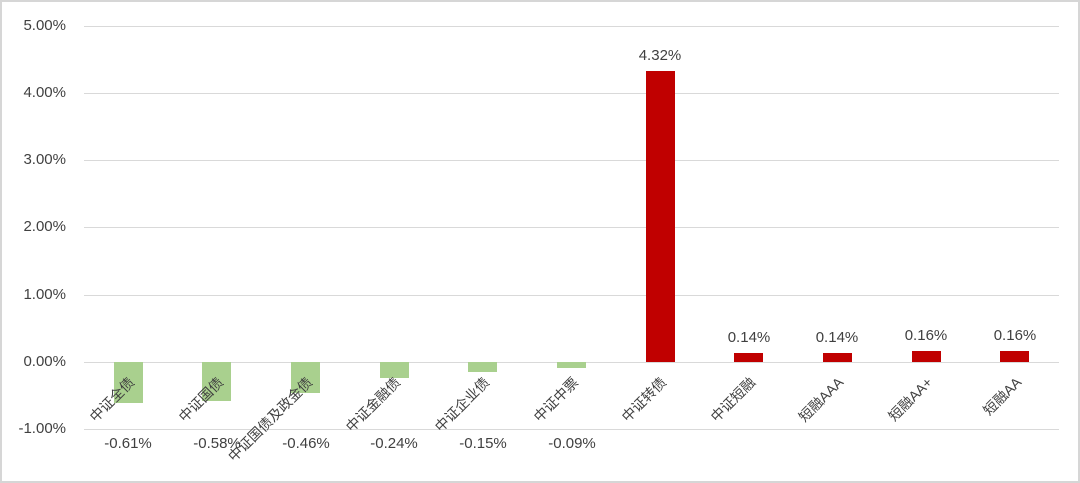  What do you see at coordinates (556, 399) in the screenshot?
I see `category-label: 中证中票` at bounding box center [556, 399].